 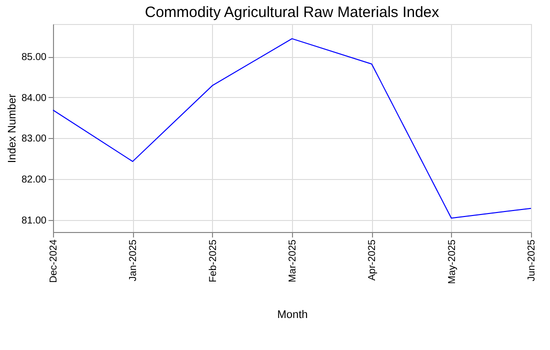 What do you see at coordinates (213, 260) in the screenshot?
I see `x-tick-label: Feb-2025` at bounding box center [213, 260].